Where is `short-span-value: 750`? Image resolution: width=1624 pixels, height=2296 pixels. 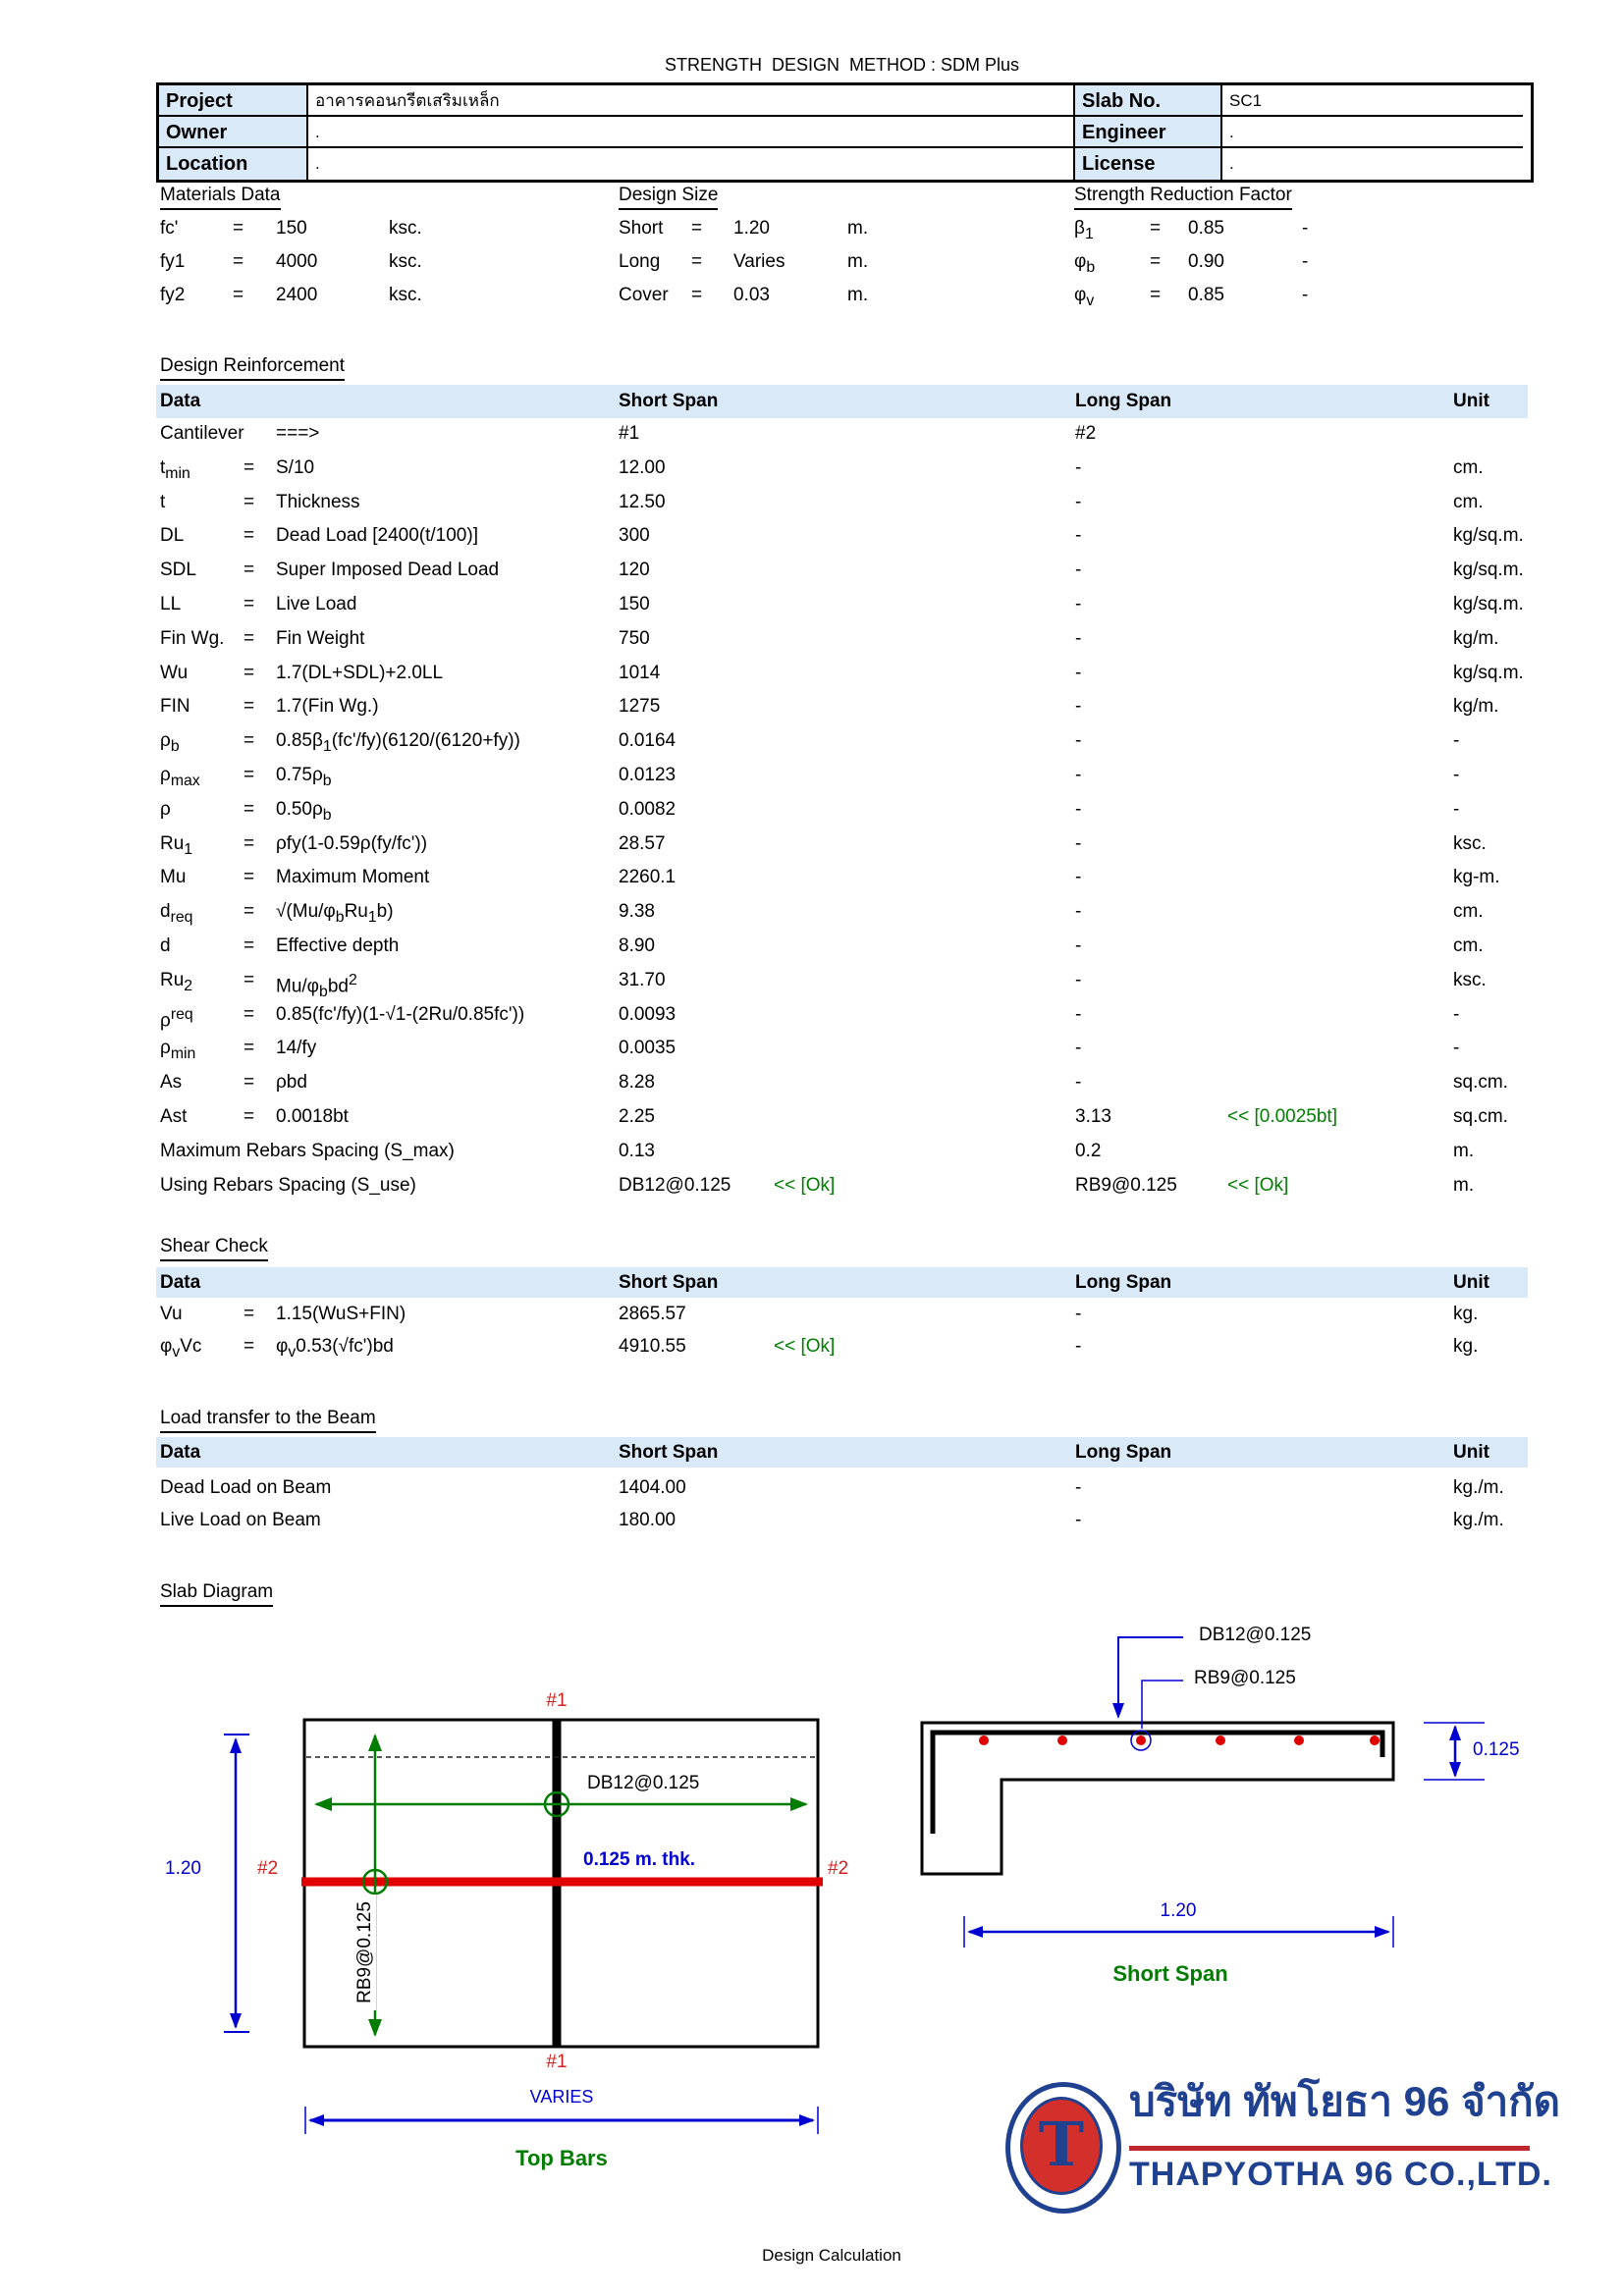 short-span-value: 750 is located at coordinates (634, 638).